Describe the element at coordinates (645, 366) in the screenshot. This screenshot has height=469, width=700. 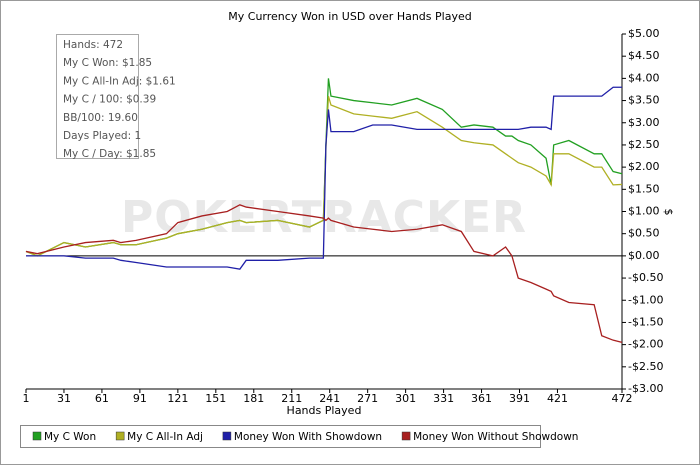
I see `y-tick-label: -$2.50` at that location.